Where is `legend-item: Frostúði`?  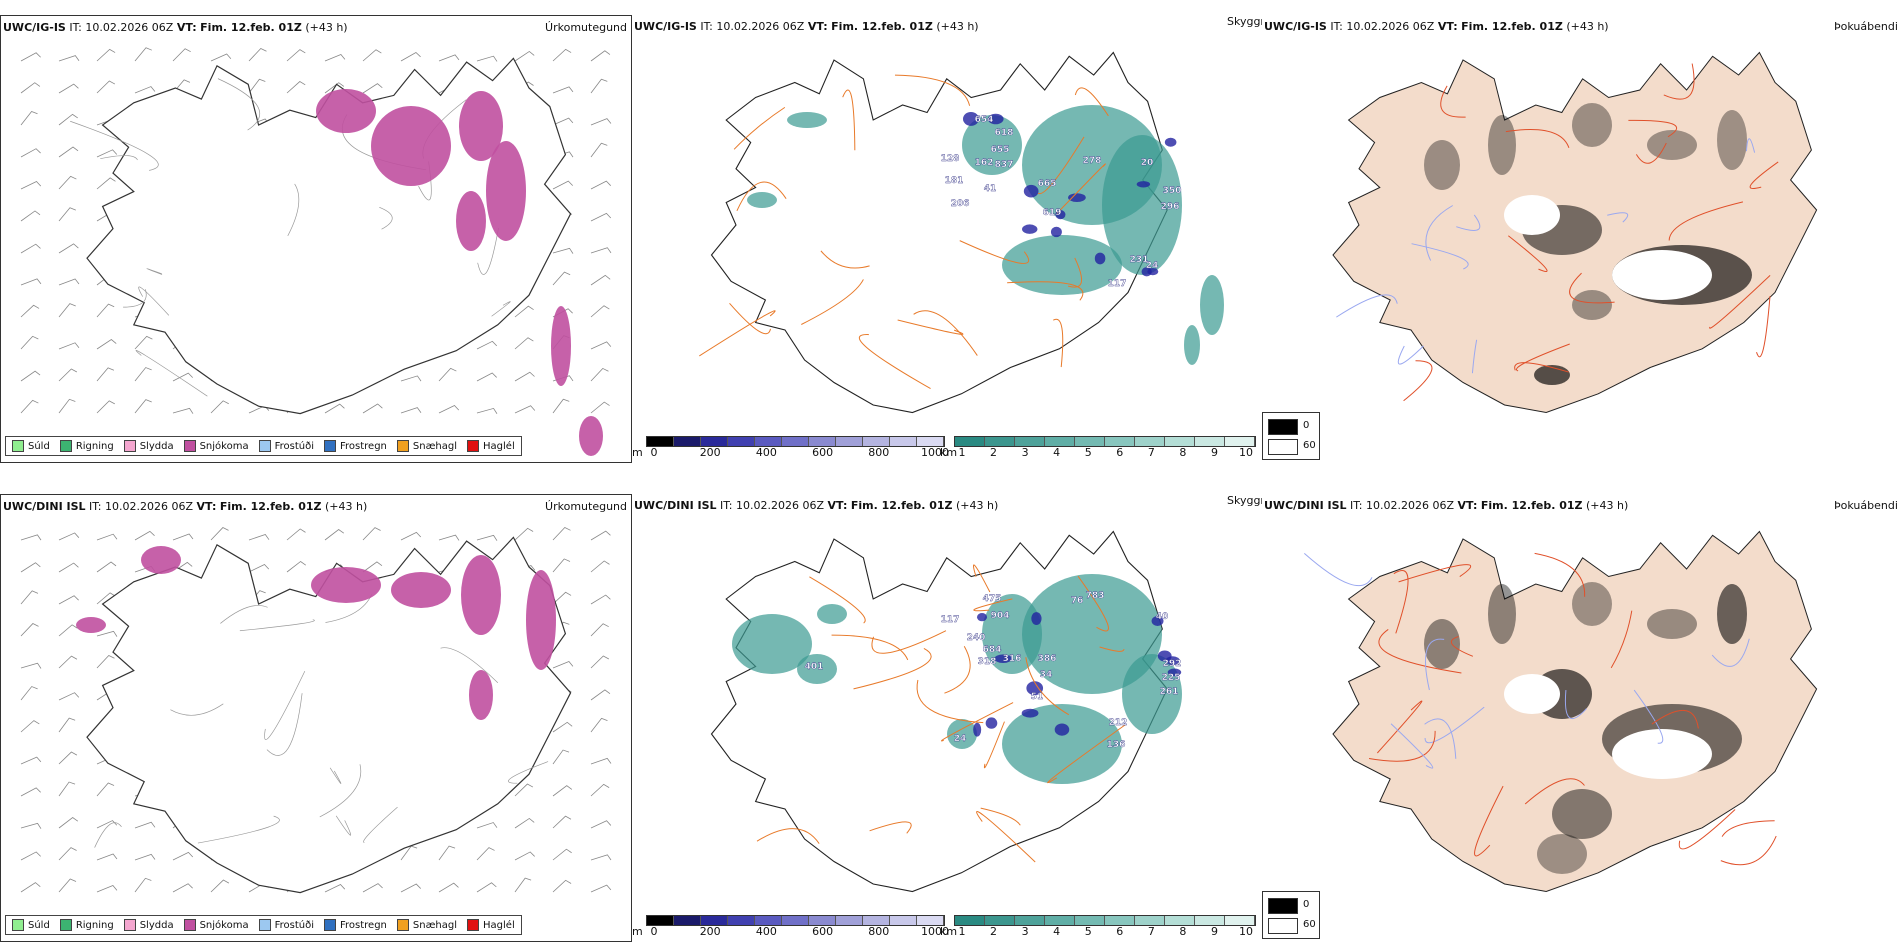
legend-item: Frostúði is located at coordinates (286, 925).